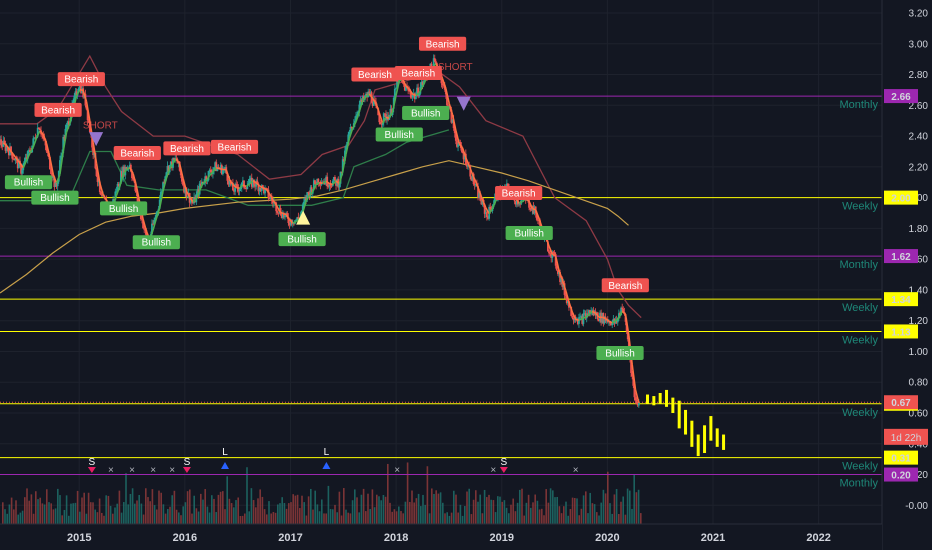 The width and height of the screenshot is (932, 550). What do you see at coordinates (724, 442) in the screenshot?
I see `projection-bar` at bounding box center [724, 442].